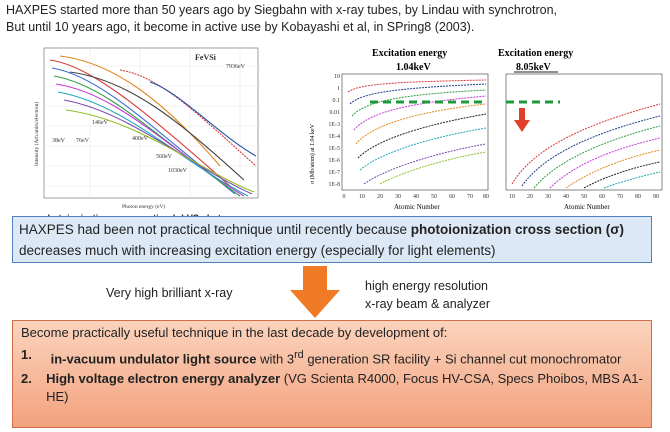 The height and width of the screenshot is (432, 670). I want to click on x2tick-2: 30, so click(548, 197).